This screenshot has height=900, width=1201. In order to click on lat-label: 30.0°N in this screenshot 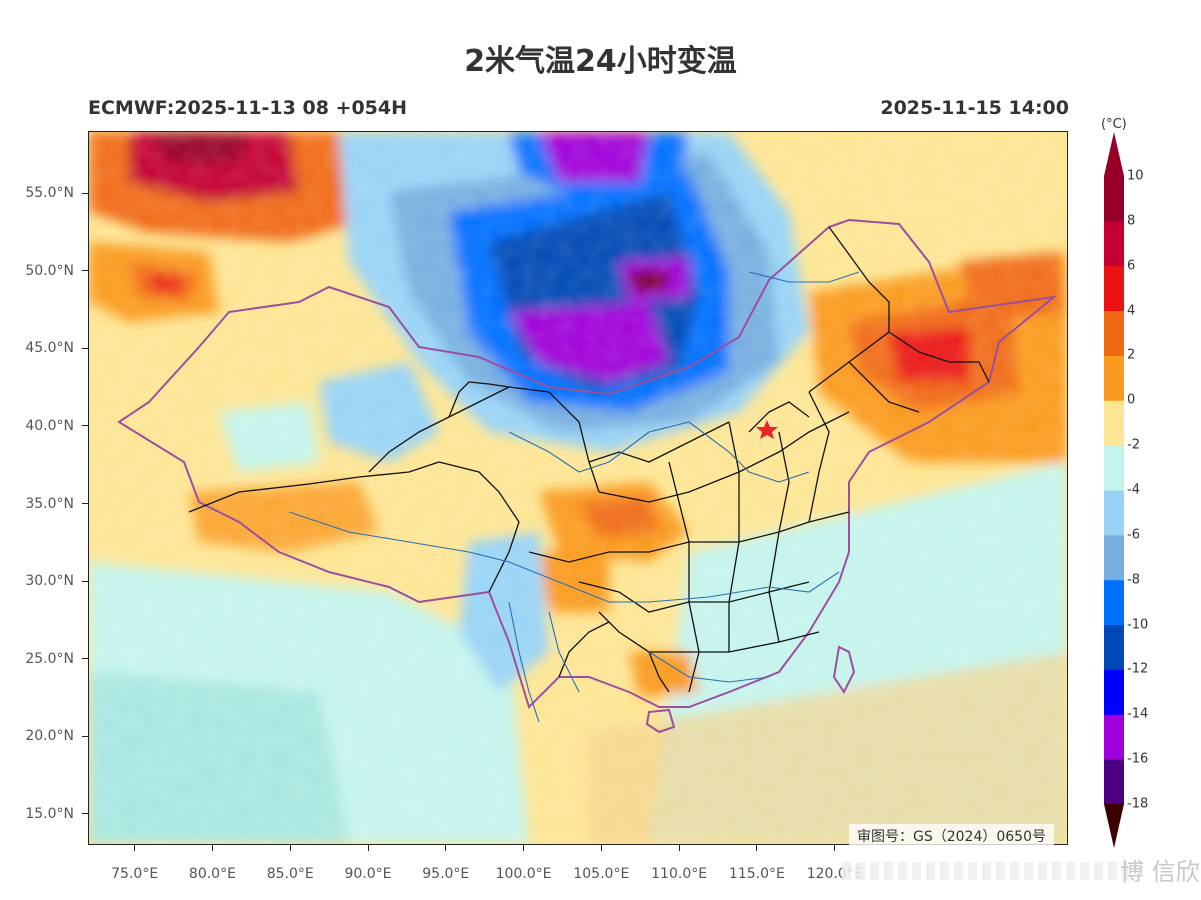, I will do `click(49, 581)`.